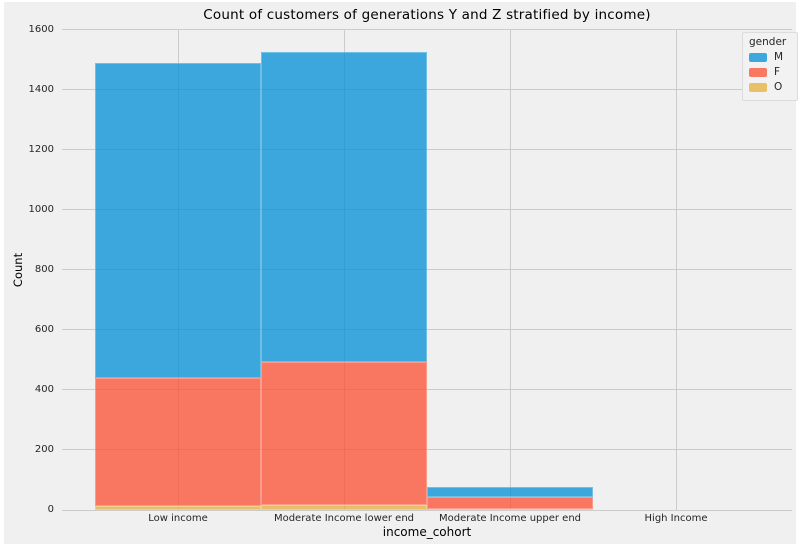  I want to click on y-tick-label: 400, so click(44, 389).